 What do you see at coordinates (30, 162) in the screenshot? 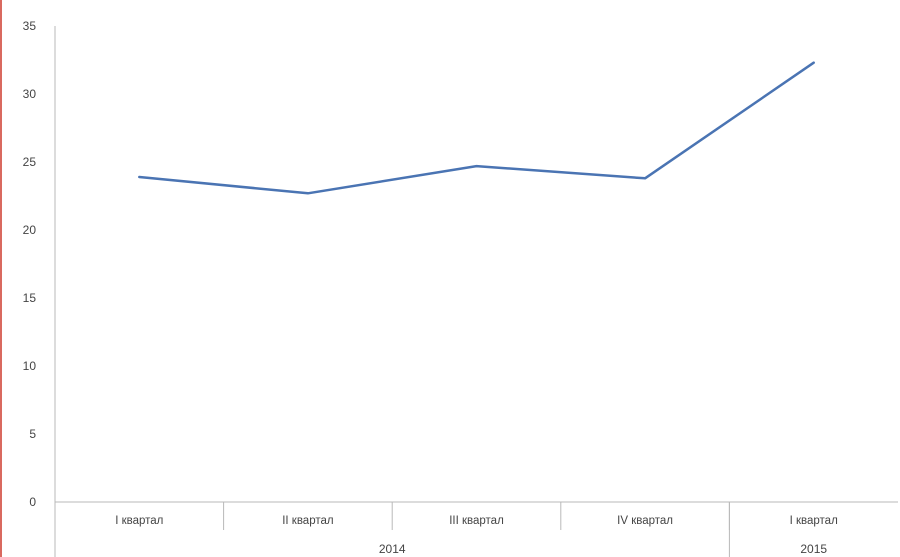
I see `y-tick-label: 25` at bounding box center [30, 162].